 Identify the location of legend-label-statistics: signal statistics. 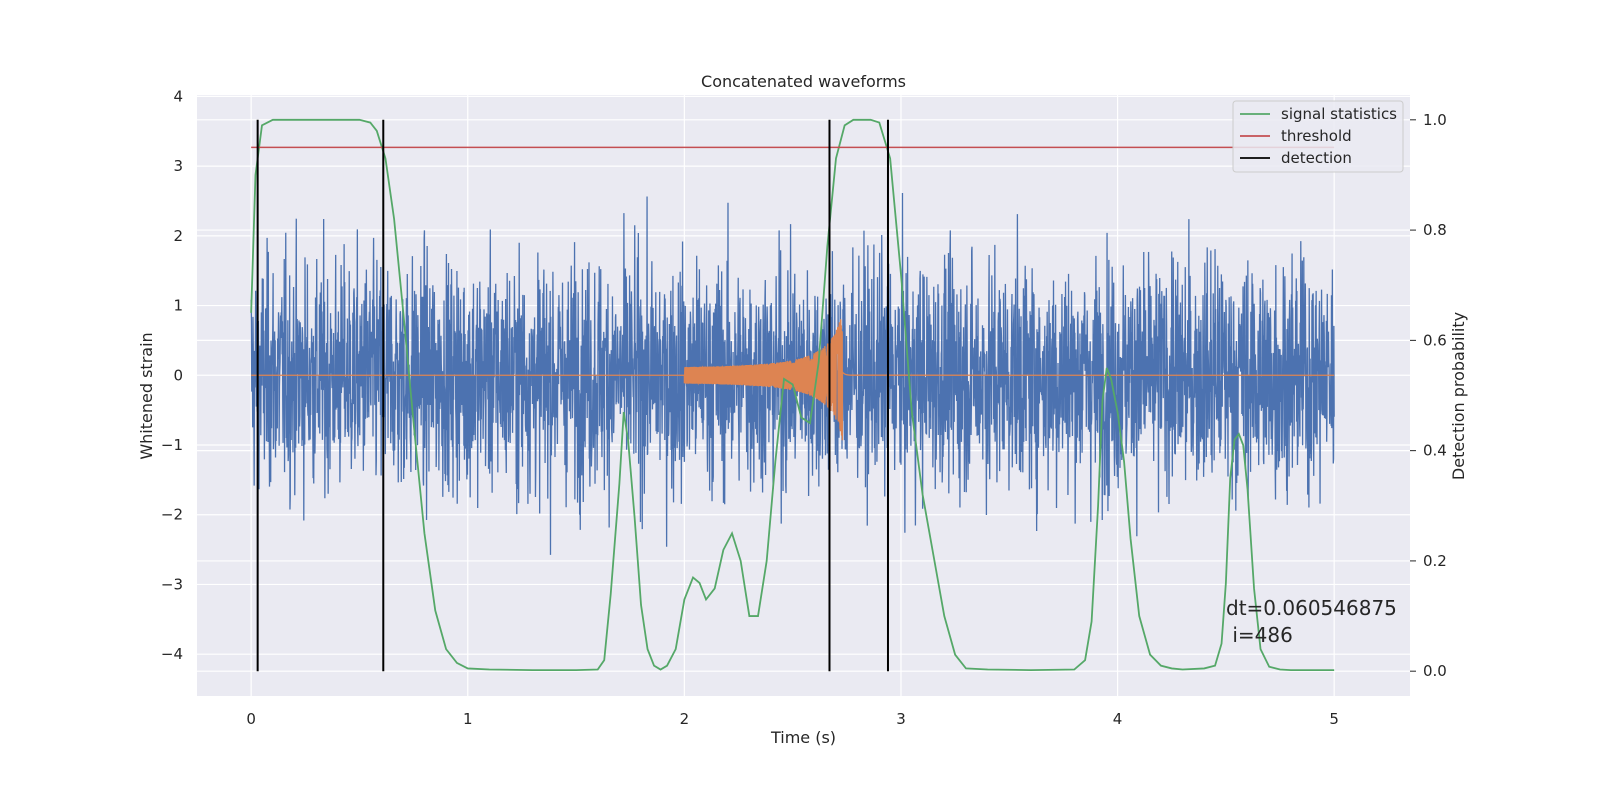
(1339, 114).